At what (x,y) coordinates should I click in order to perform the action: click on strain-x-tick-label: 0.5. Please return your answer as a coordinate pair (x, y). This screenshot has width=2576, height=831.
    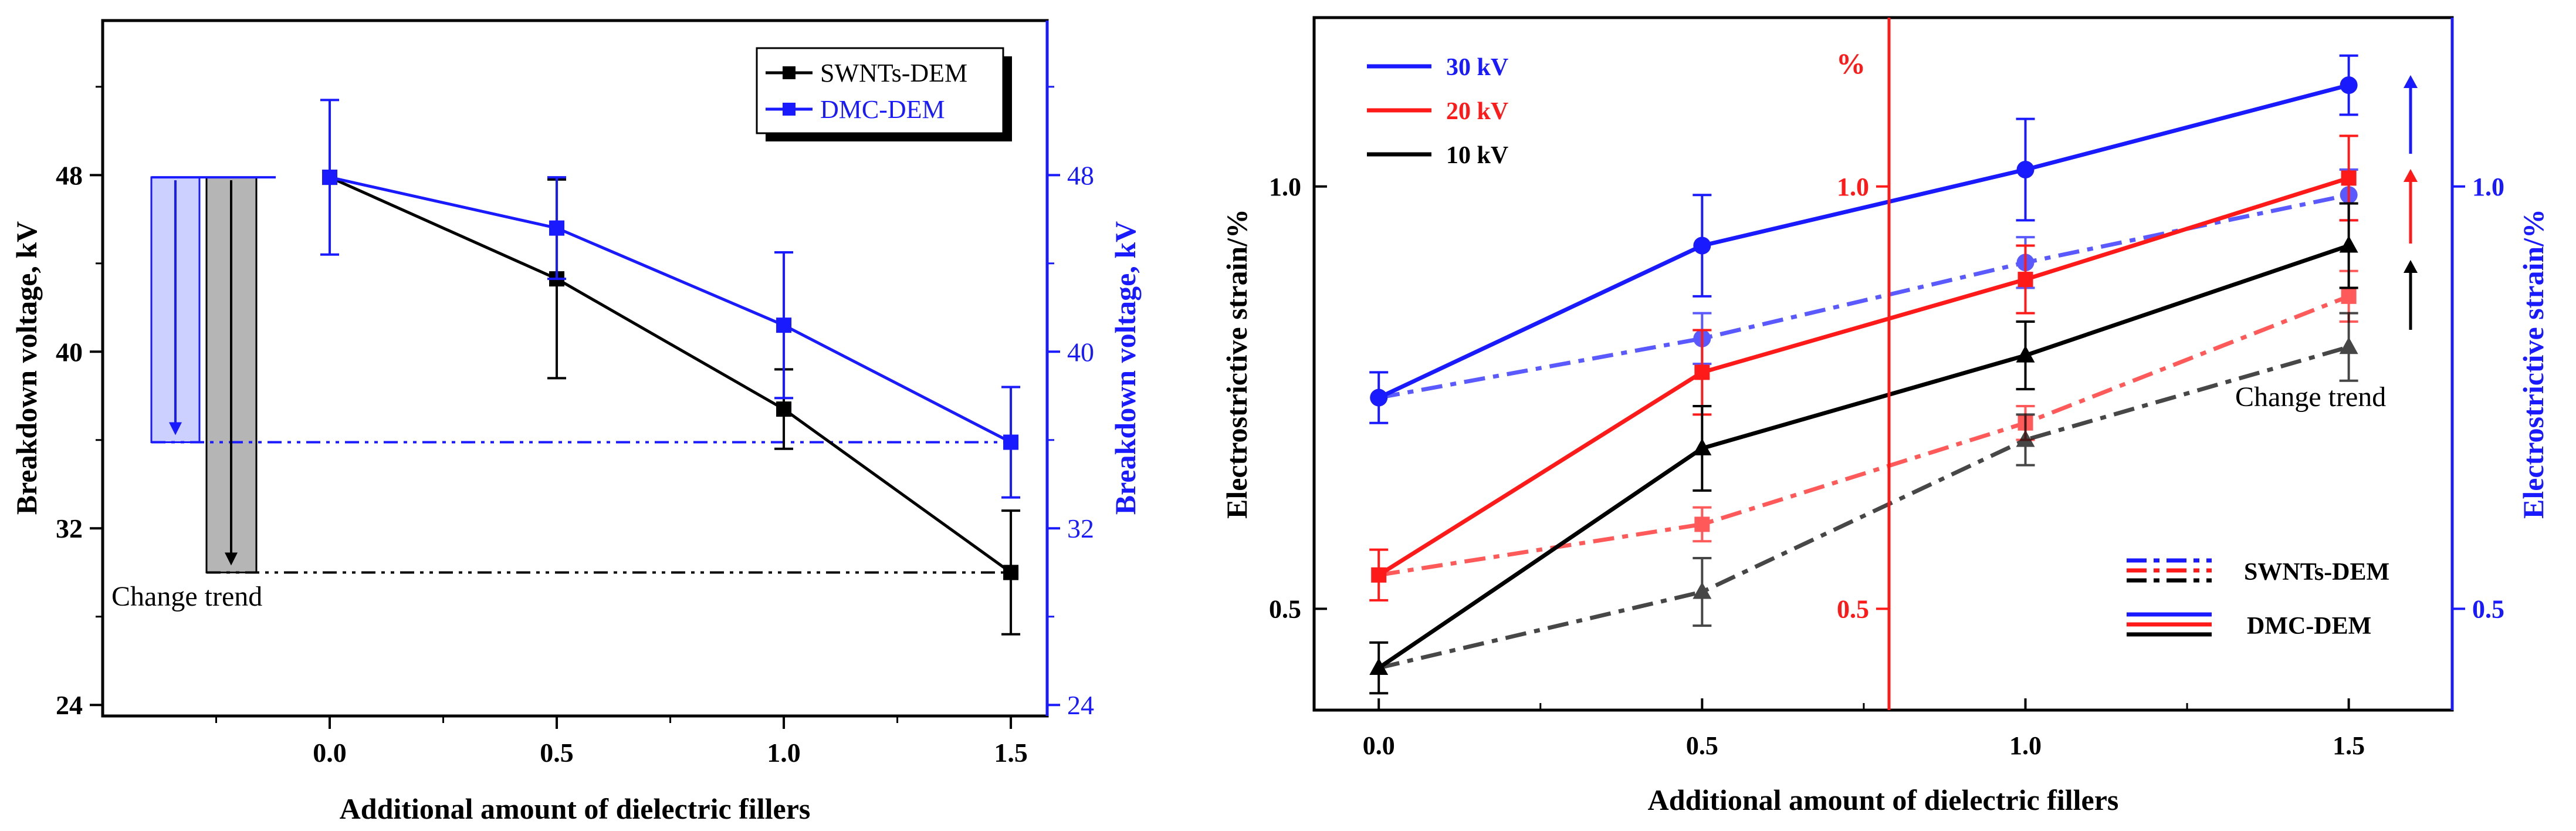
    Looking at the image, I should click on (1702, 745).